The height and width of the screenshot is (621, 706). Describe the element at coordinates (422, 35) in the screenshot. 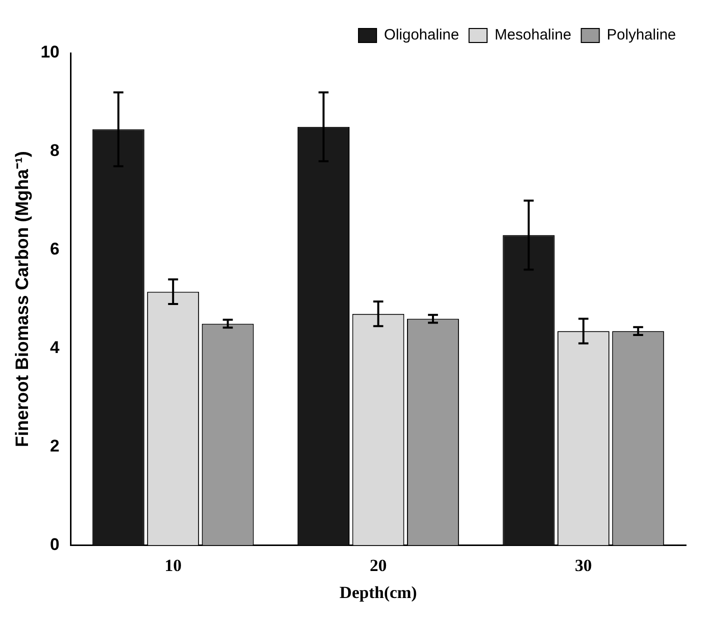

I see `legend-label: Oligohaline` at that location.